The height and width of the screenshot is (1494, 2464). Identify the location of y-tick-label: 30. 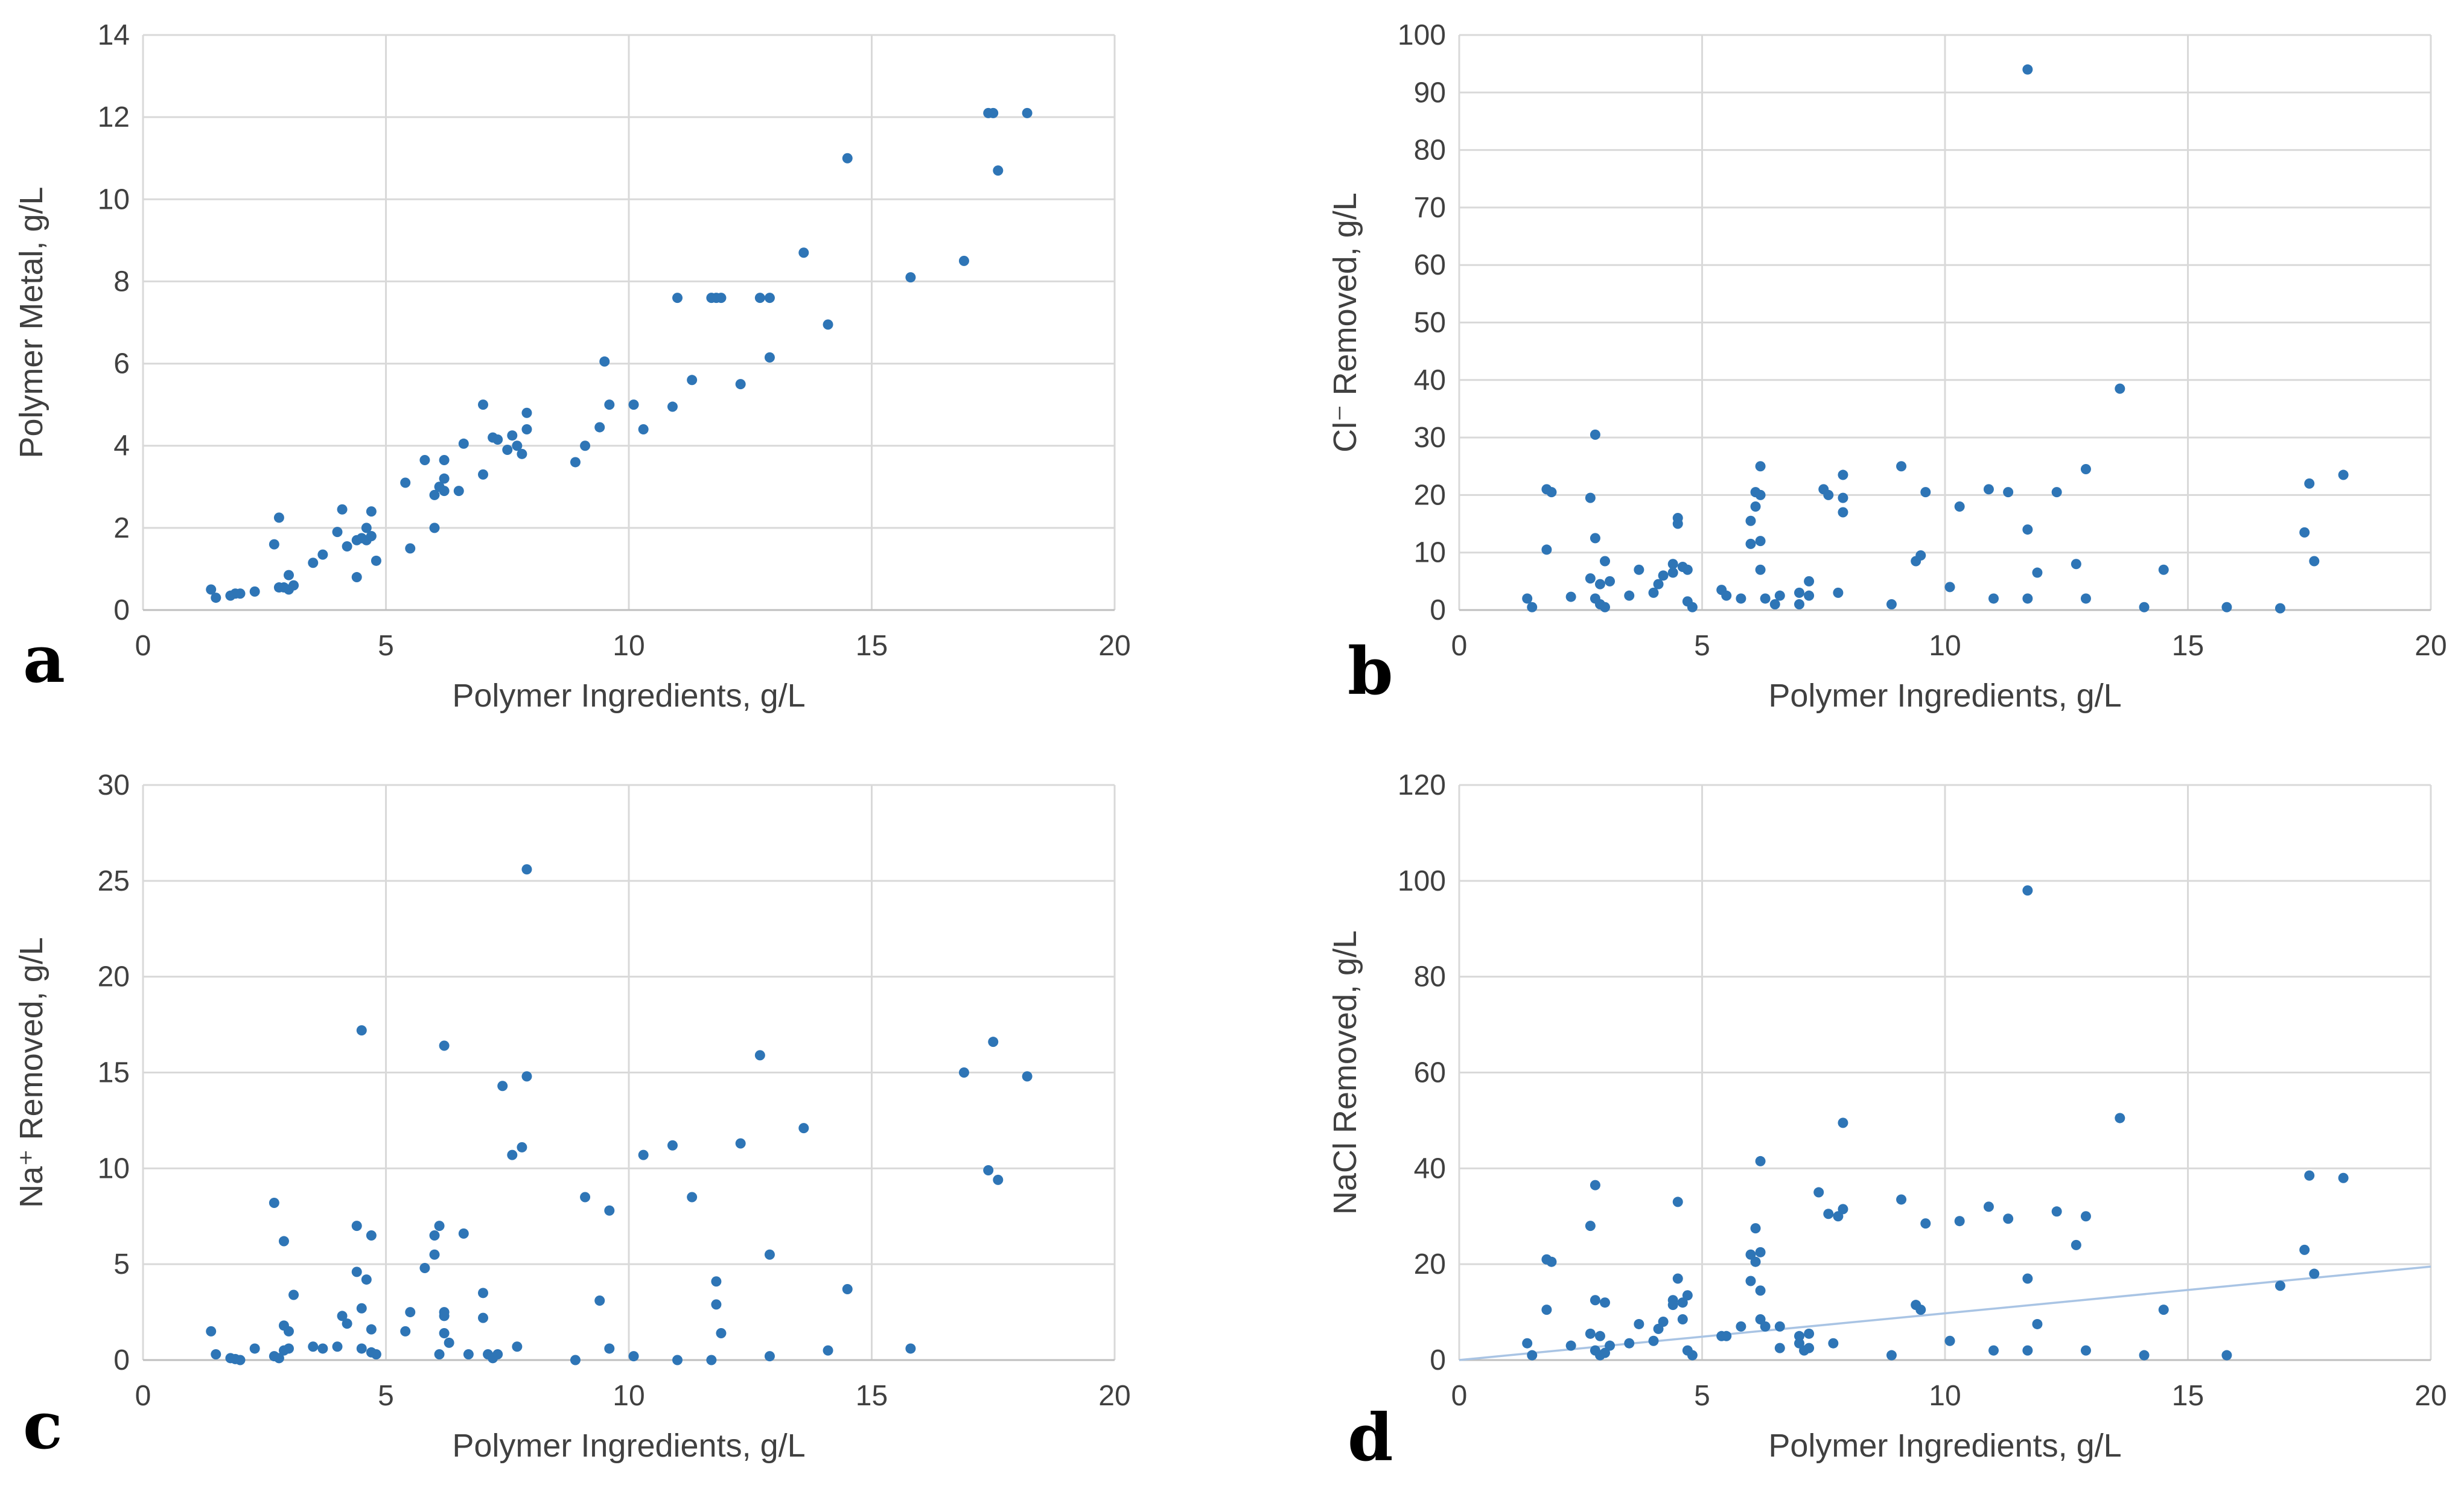
(114, 785).